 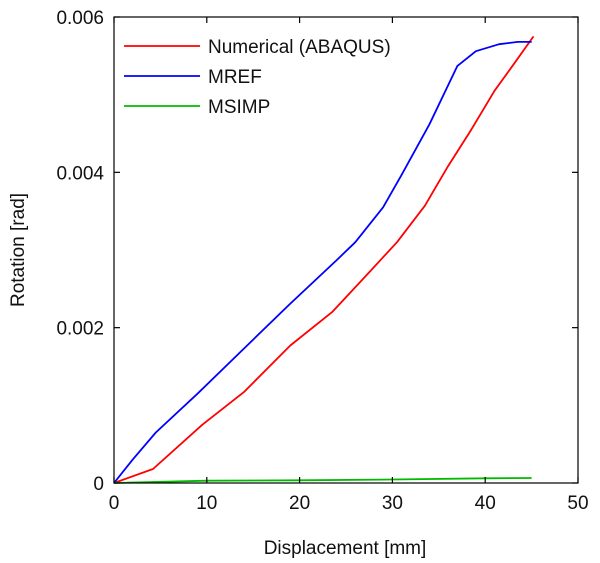 What do you see at coordinates (80, 18) in the screenshot?
I see `y-tick-label: 0.006` at bounding box center [80, 18].